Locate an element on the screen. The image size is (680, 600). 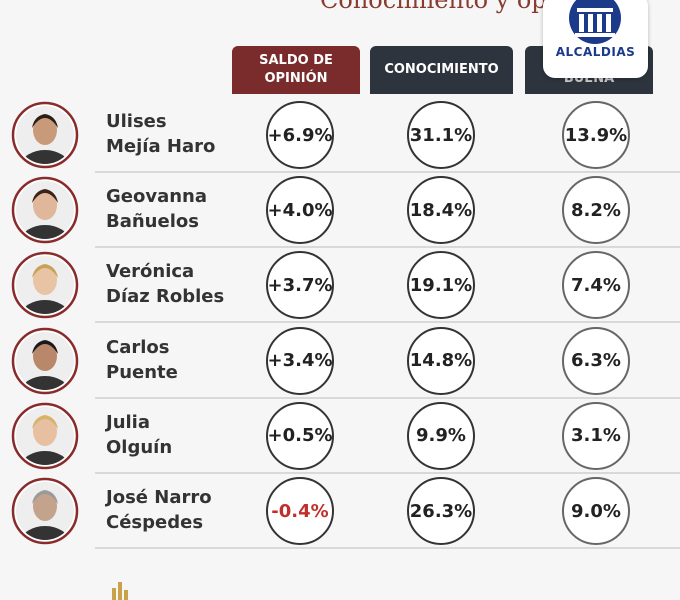
value-cell: +3.7% is located at coordinates (300, 285).